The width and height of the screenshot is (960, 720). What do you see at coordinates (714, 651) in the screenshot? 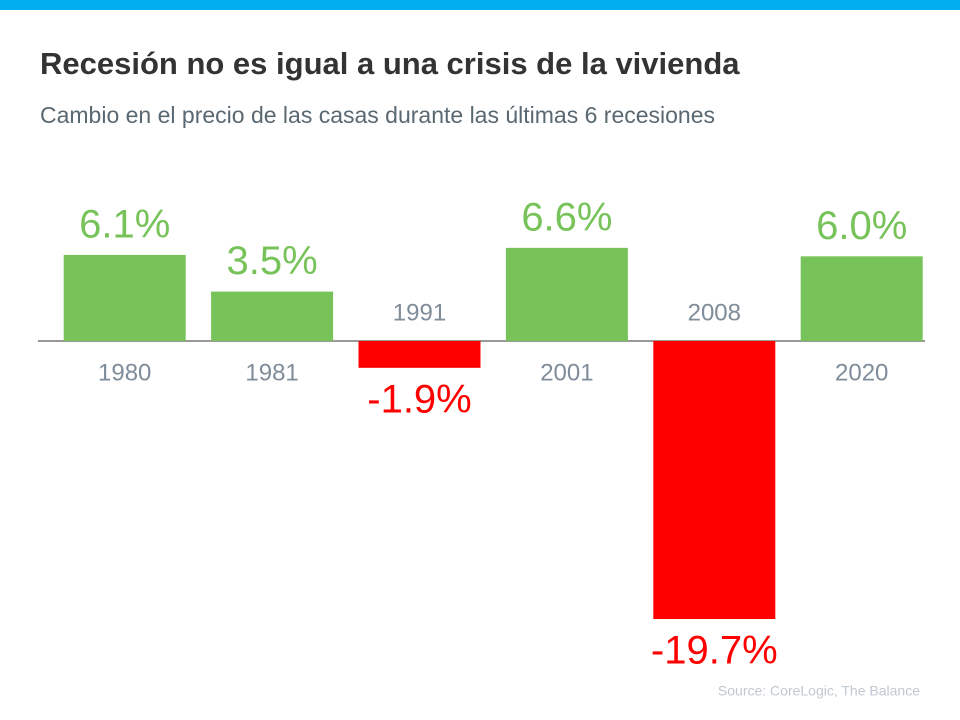
I see `value-label: -19.7%` at bounding box center [714, 651].